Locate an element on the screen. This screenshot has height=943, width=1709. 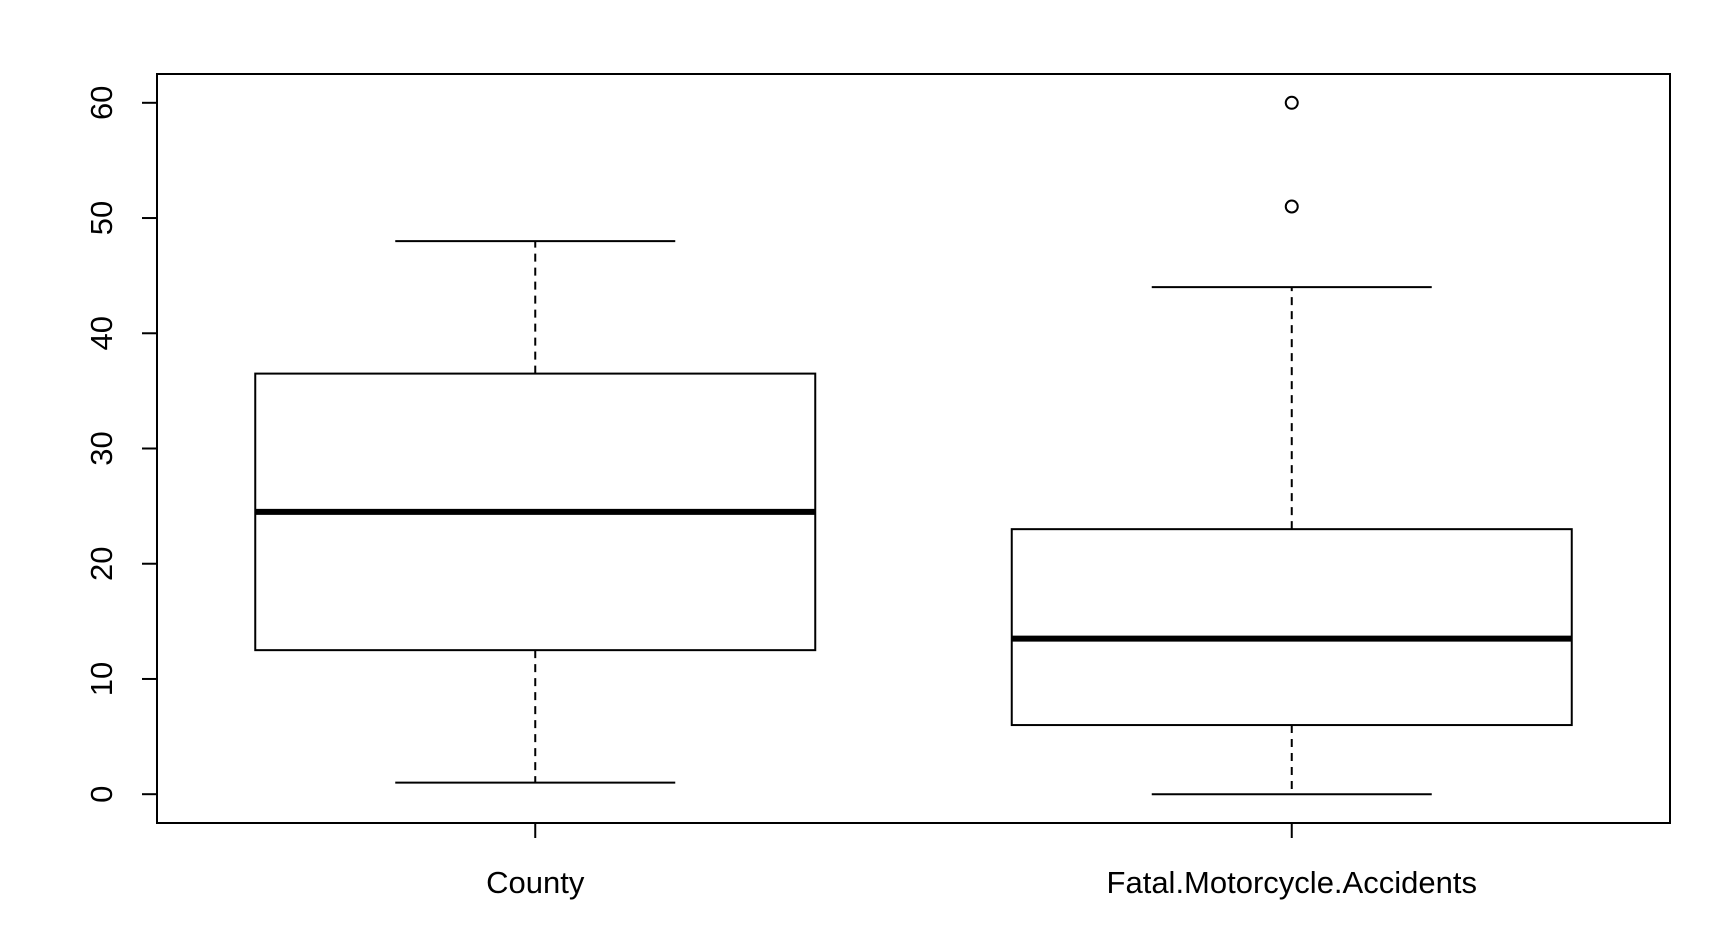
y-tick-label: 50 is located at coordinates (101, 218).